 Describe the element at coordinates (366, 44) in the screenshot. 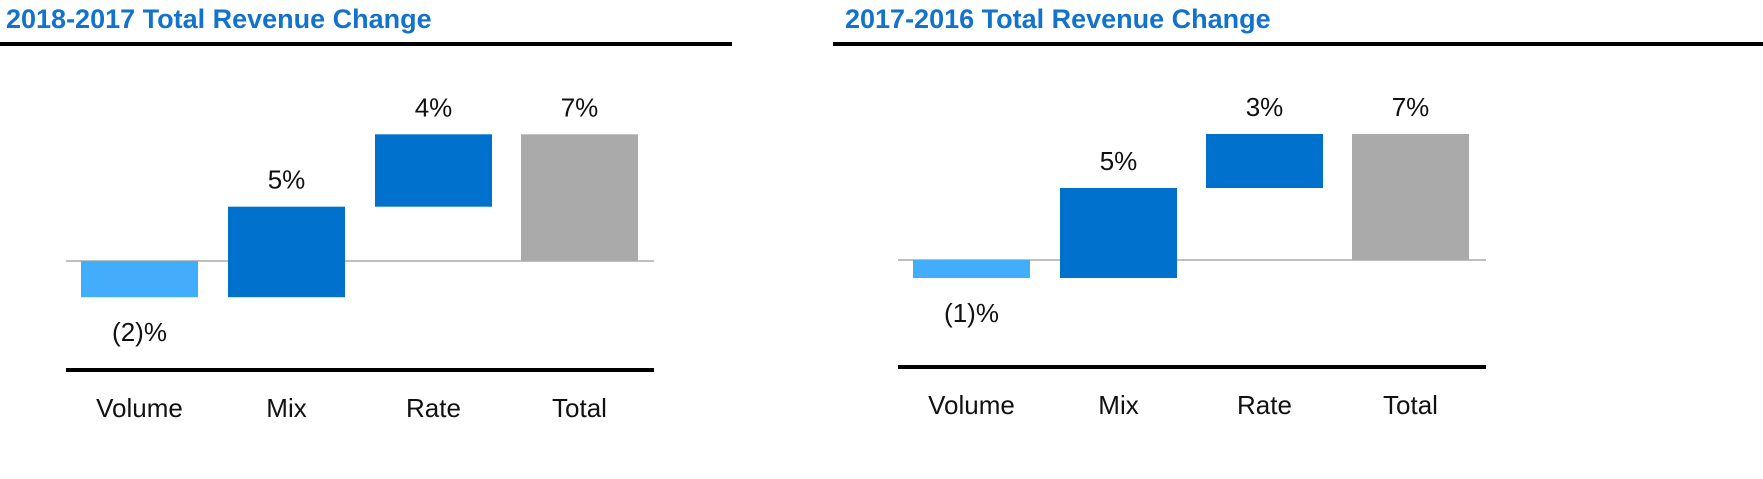

I see `title-underline-left` at that location.